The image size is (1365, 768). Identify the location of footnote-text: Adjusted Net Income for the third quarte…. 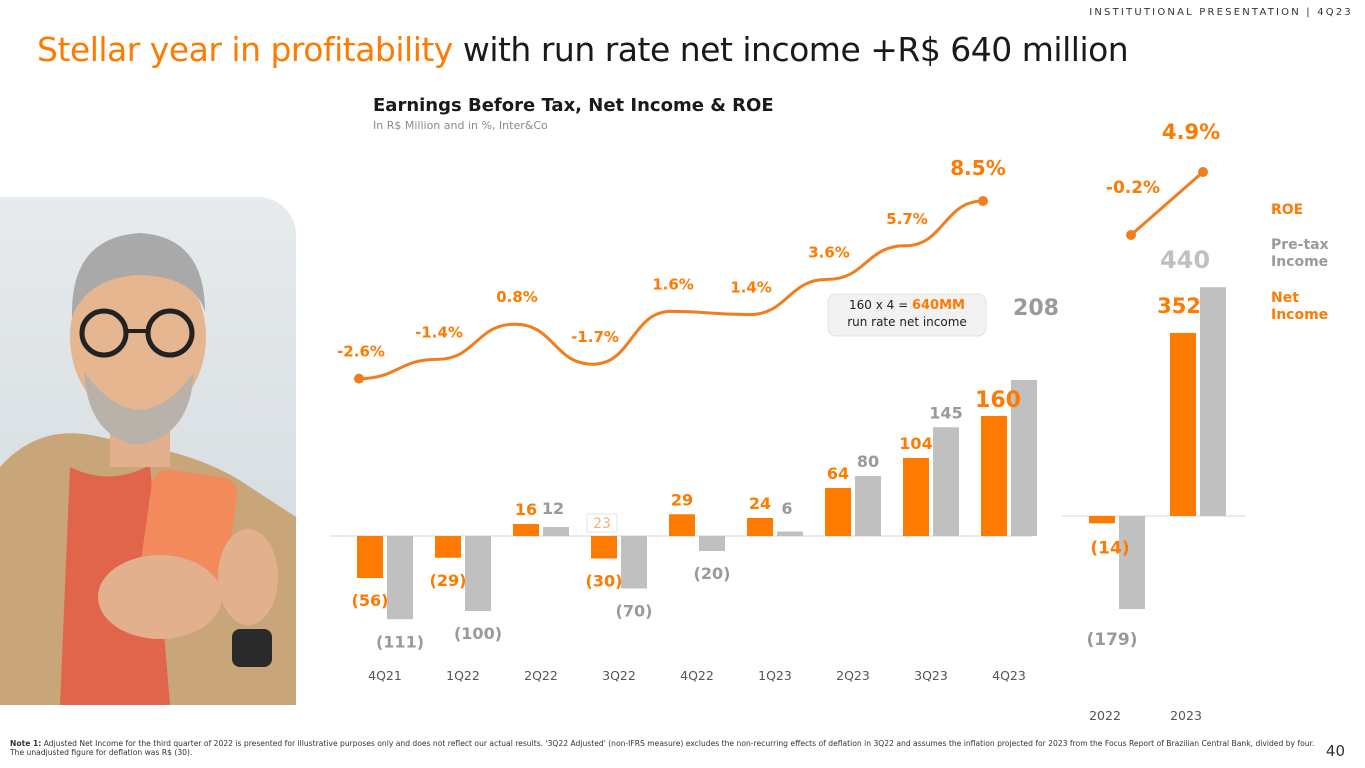
(662, 748).